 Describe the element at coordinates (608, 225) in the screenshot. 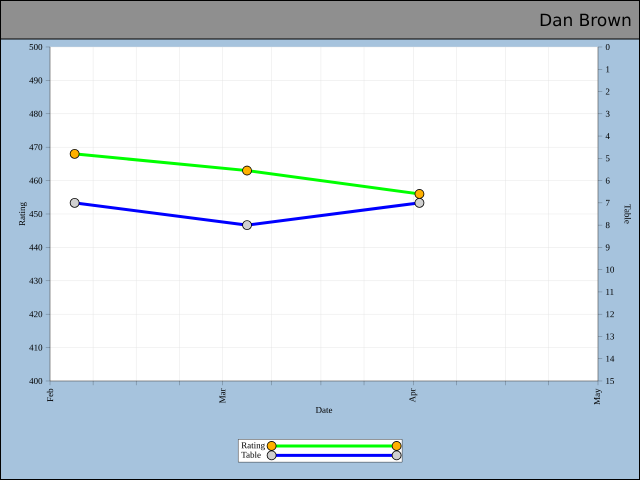

I see `y2-tick-label: 8` at that location.